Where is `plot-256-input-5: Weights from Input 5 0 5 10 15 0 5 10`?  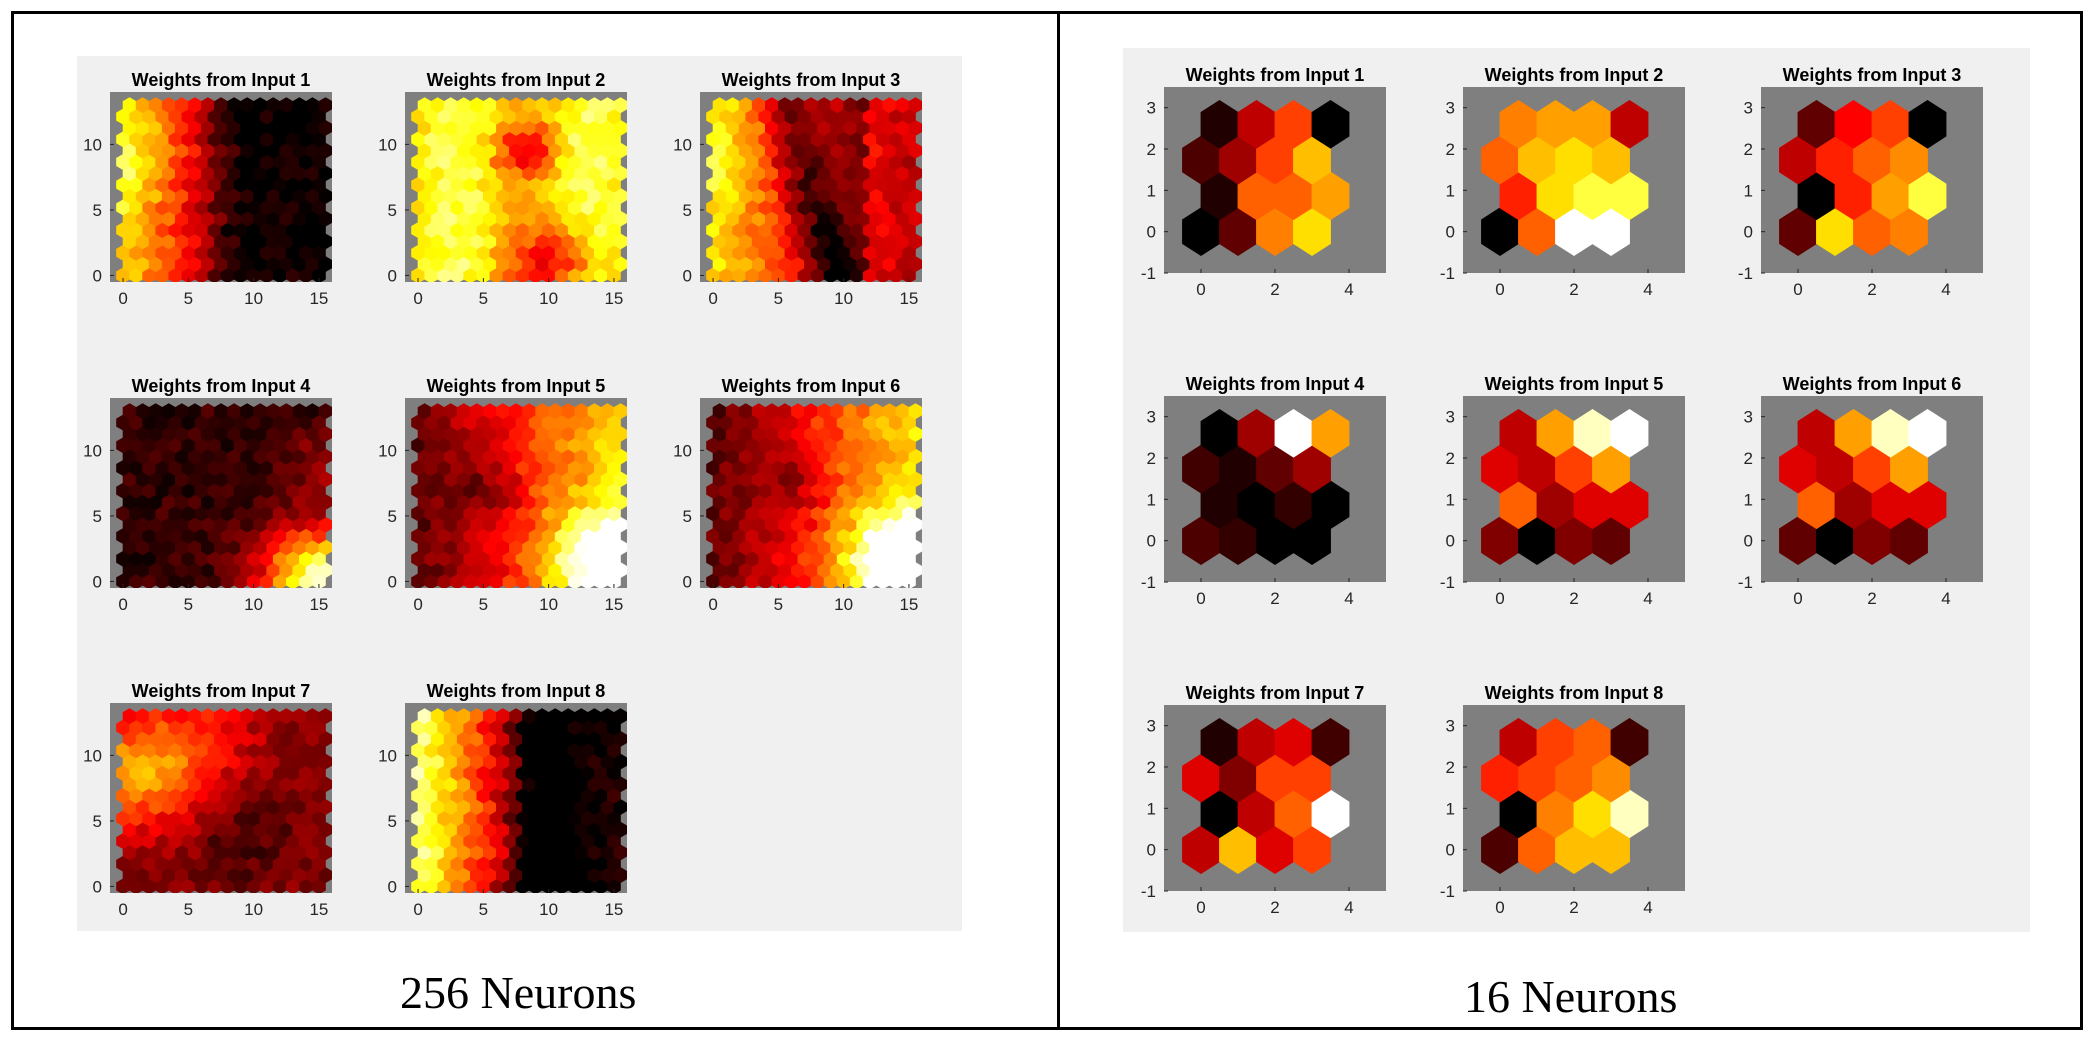 plot-256-input-5: Weights from Input 5 0 5 10 15 0 5 10 is located at coordinates (502, 495).